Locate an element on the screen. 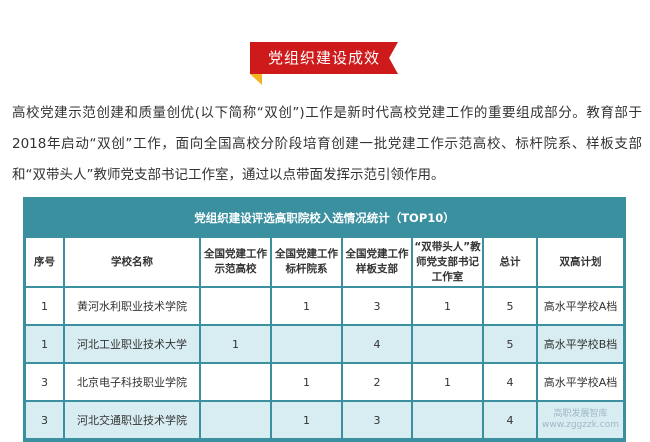  column-header: 序号 is located at coordinates (44, 262).